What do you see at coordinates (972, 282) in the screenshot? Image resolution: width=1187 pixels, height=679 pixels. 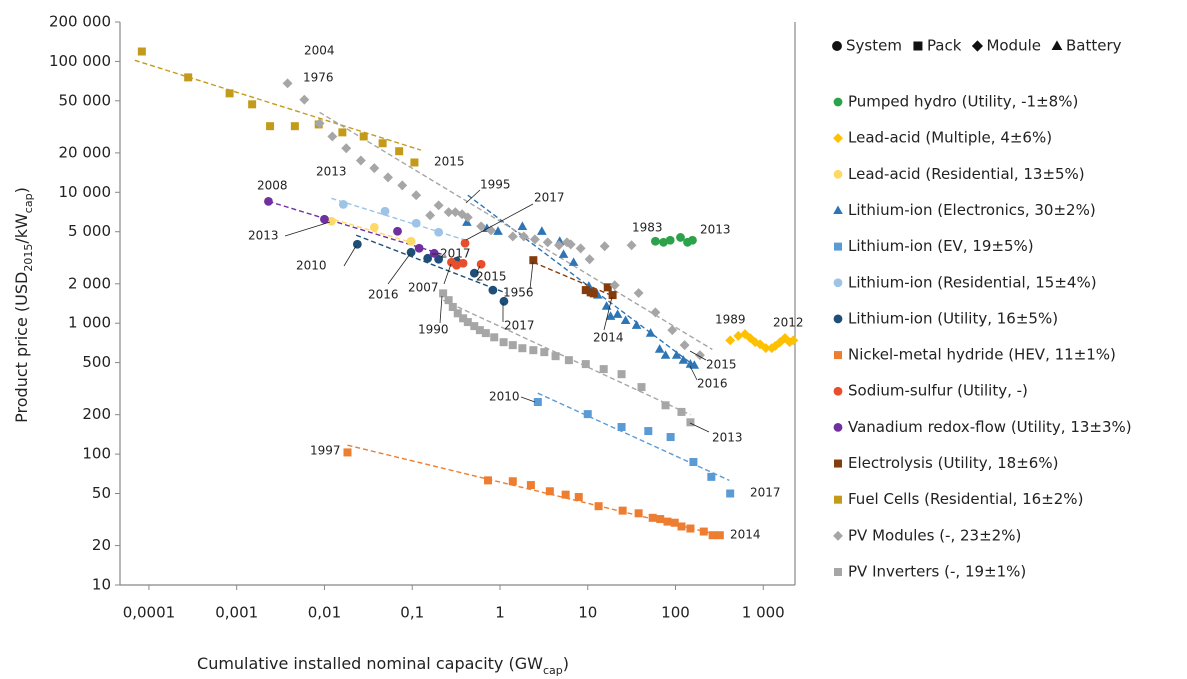 I see `legend-label: Lithium-ion (Residential, 15±4%)` at bounding box center [972, 282].